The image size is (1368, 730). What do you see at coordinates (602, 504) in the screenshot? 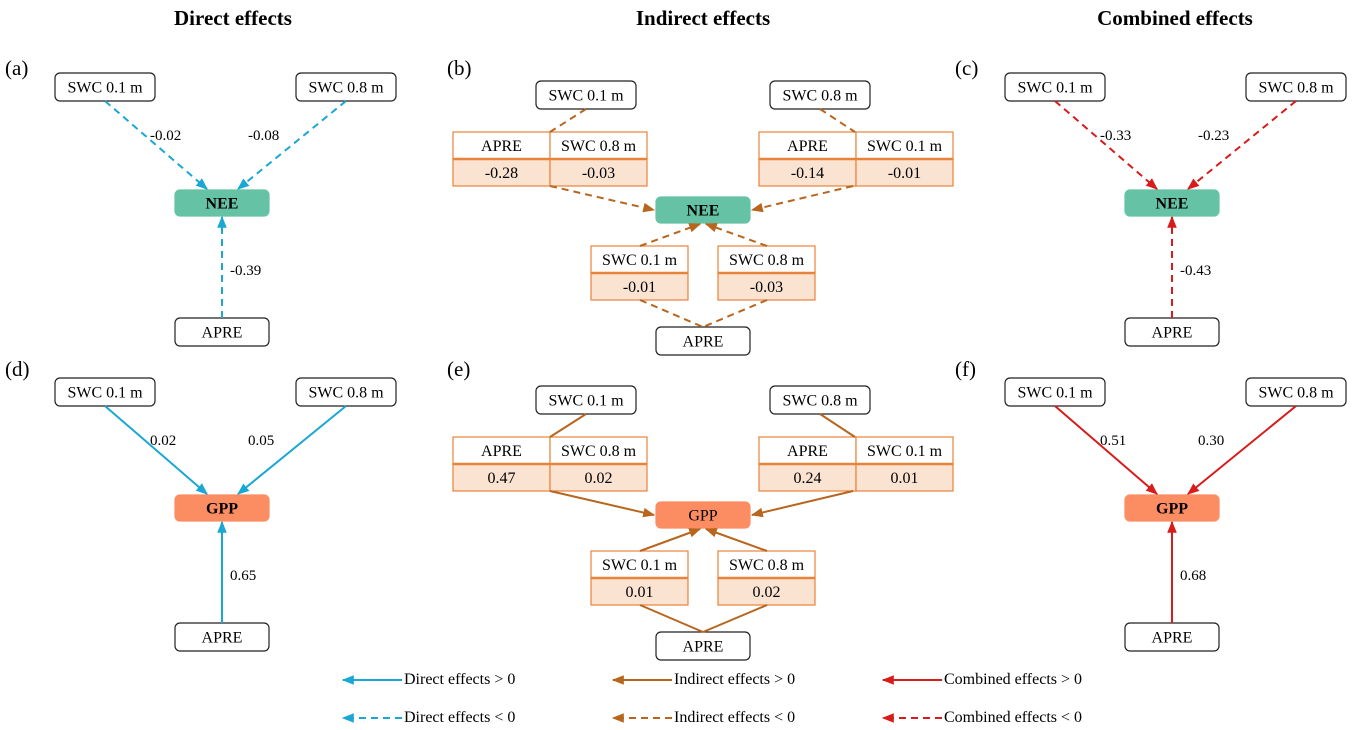
I see `panel-e-edge-left-target` at bounding box center [602, 504].